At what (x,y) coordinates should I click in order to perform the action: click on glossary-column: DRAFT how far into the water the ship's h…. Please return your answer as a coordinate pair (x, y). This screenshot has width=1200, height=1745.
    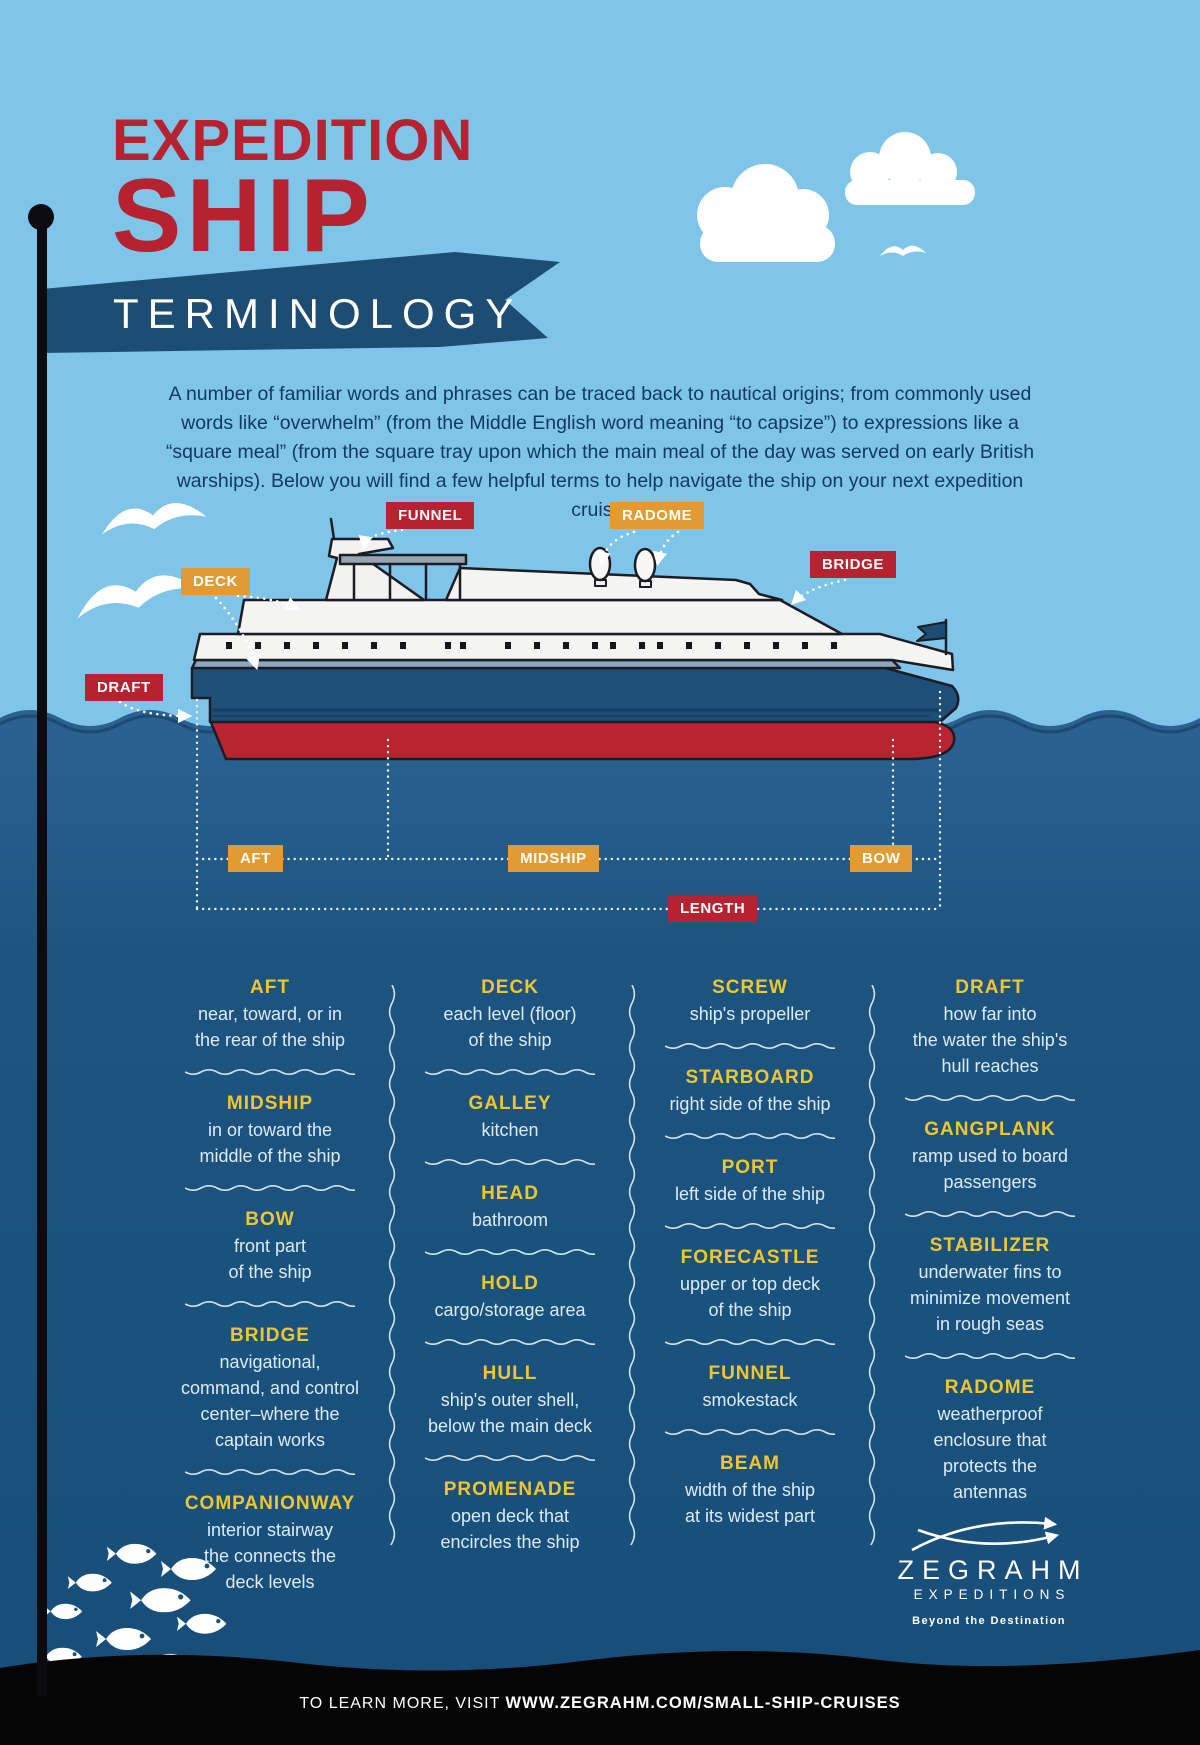
    Looking at the image, I should click on (990, 1285).